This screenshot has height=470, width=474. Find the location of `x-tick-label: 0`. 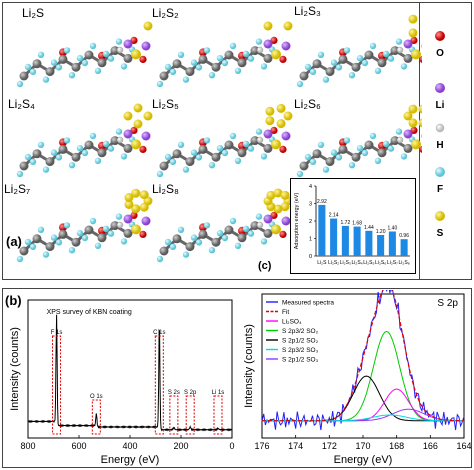

x-tick-label: 0 is located at coordinates (231, 446).